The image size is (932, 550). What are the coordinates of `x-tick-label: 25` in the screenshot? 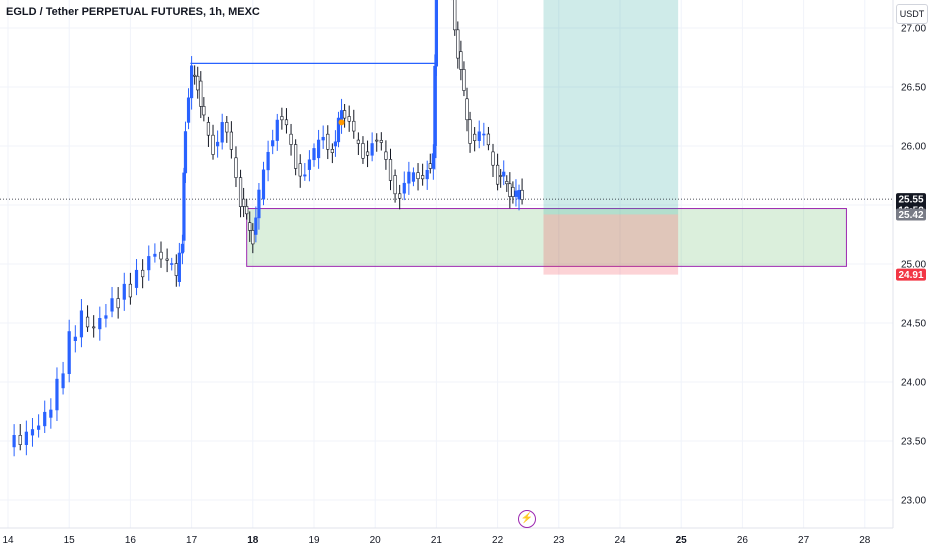 It's located at (682, 540).